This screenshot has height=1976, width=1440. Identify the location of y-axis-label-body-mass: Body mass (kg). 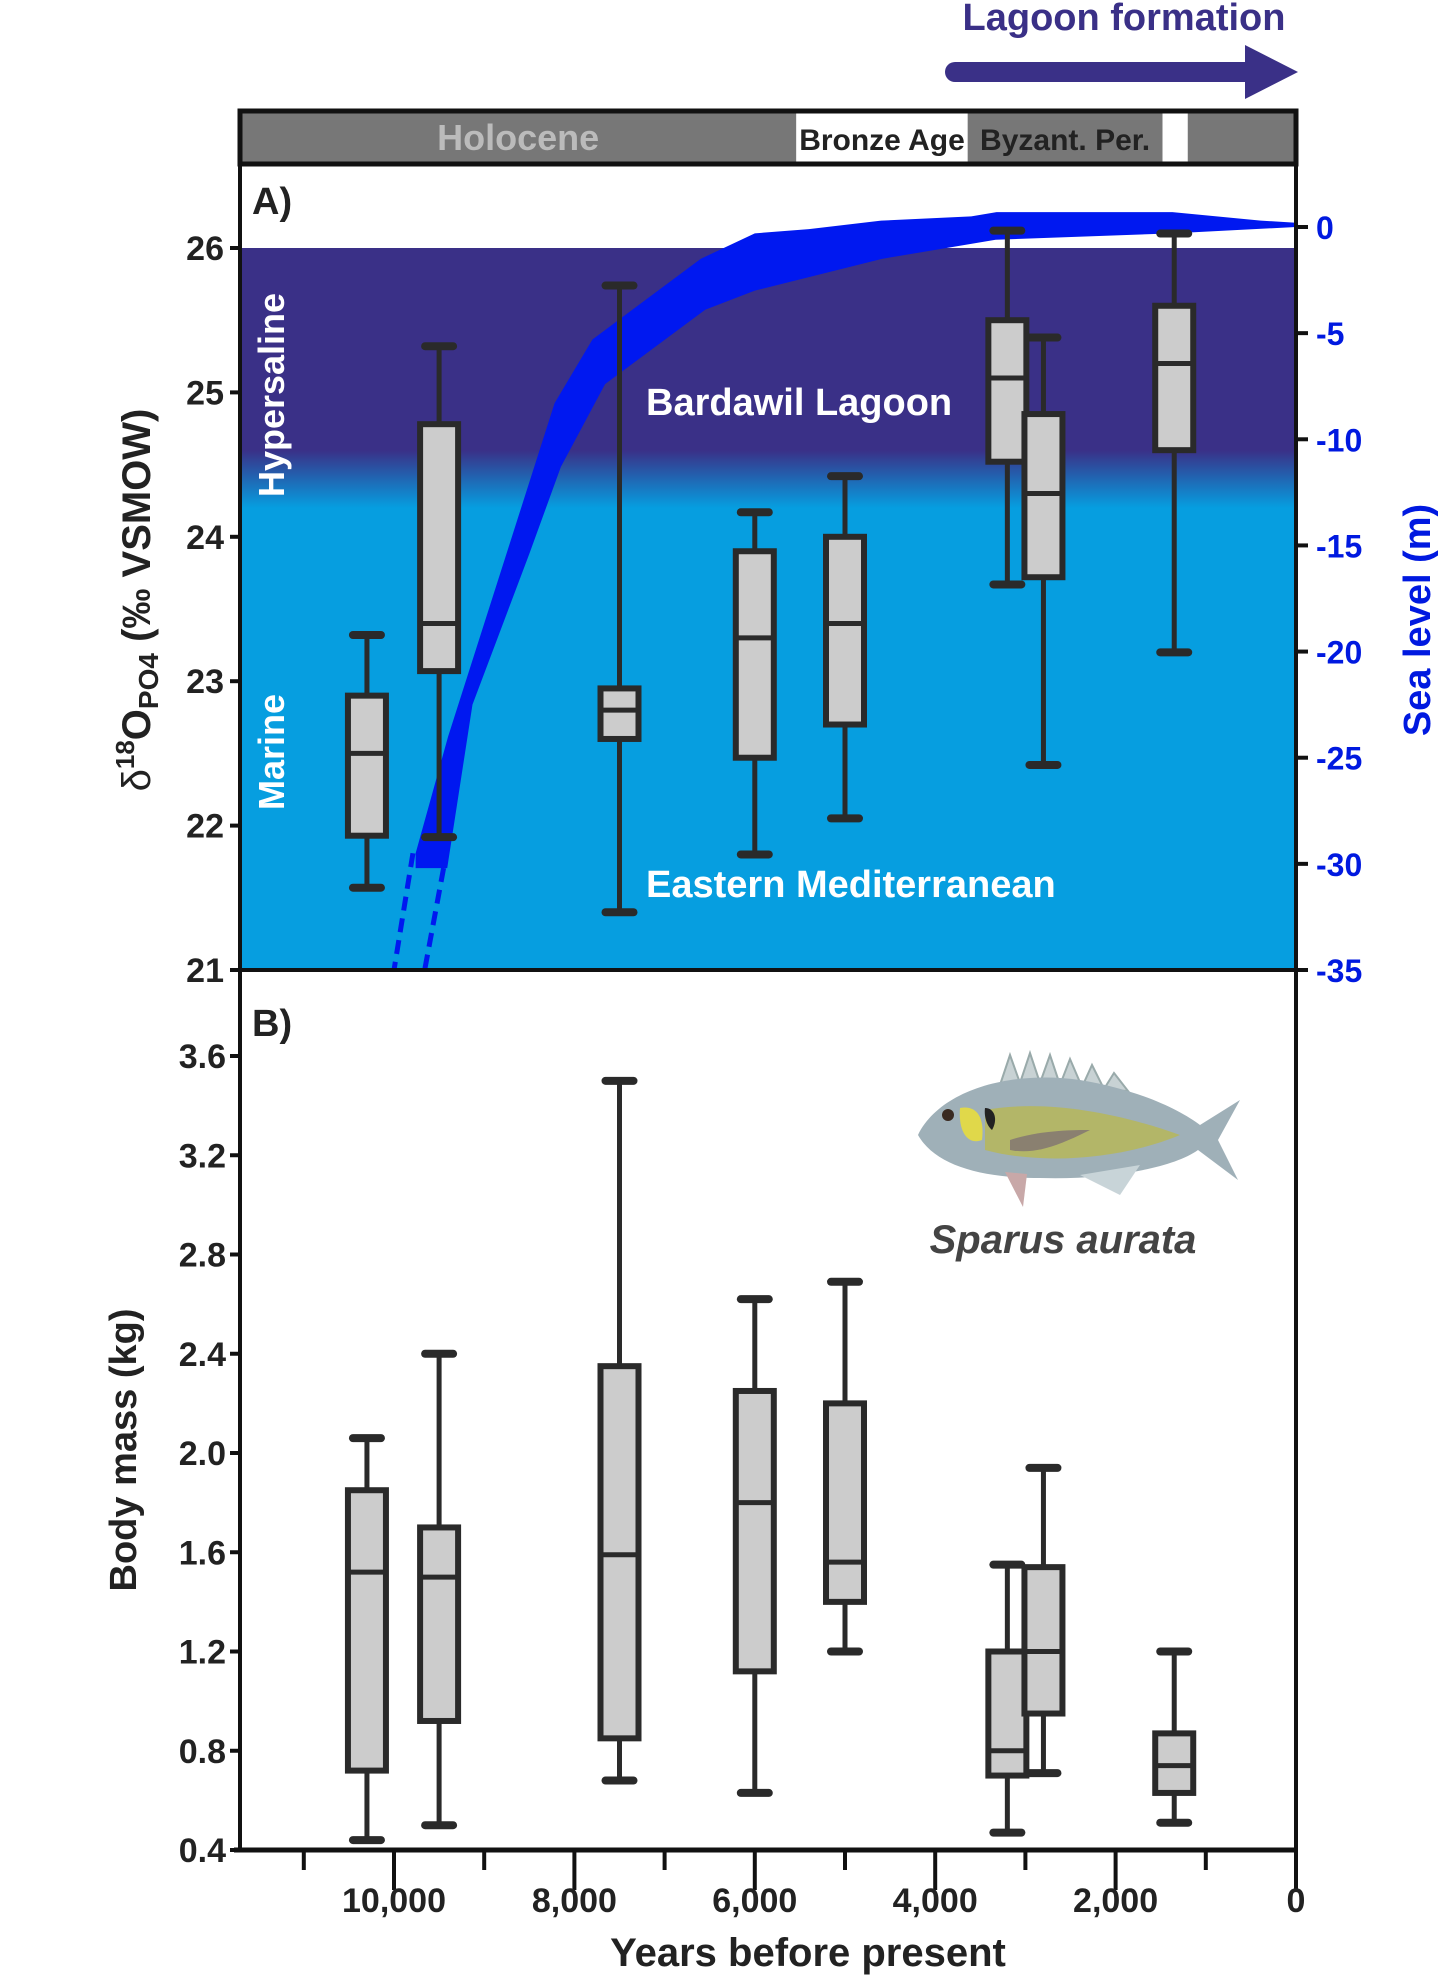
(124, 1450).